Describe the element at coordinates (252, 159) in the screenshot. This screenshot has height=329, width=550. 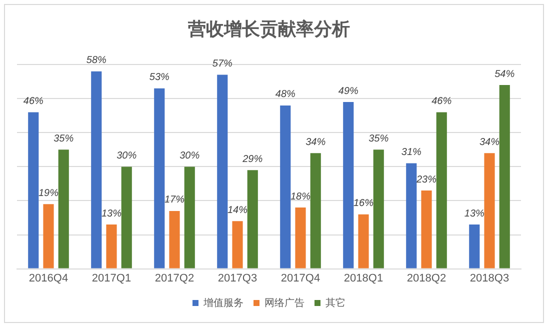
I see `data-label: 29%` at that location.